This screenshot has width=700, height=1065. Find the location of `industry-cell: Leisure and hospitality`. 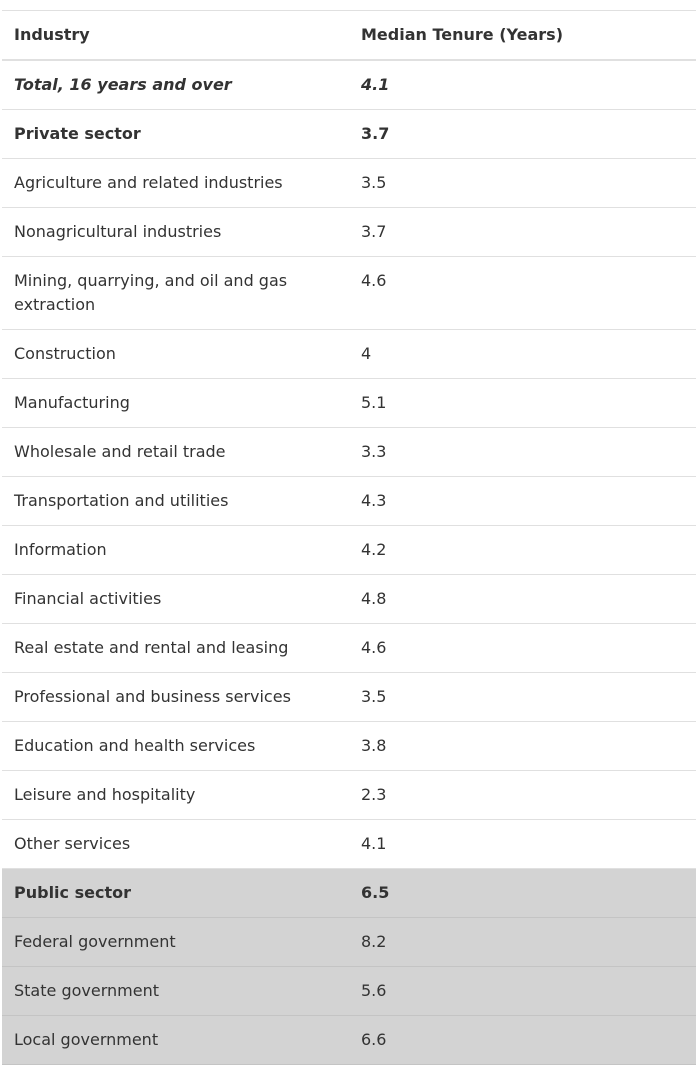

industry-cell: Leisure and hospitality is located at coordinates (175, 795).